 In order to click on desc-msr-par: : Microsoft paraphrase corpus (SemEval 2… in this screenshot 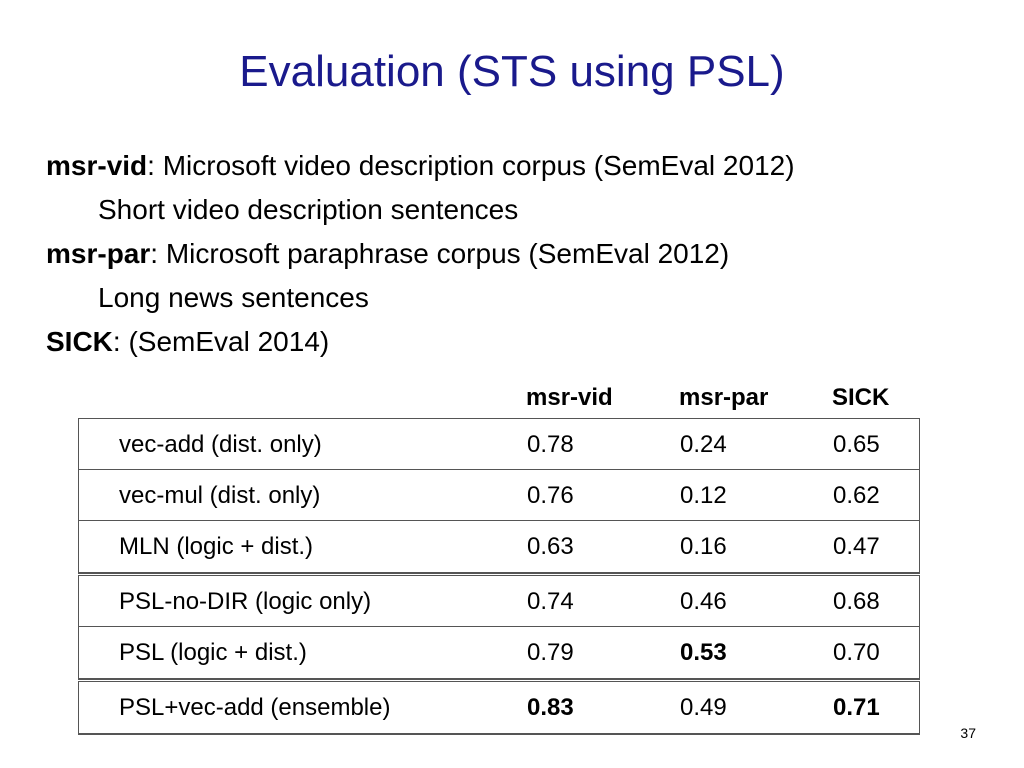, I will do `click(440, 253)`.